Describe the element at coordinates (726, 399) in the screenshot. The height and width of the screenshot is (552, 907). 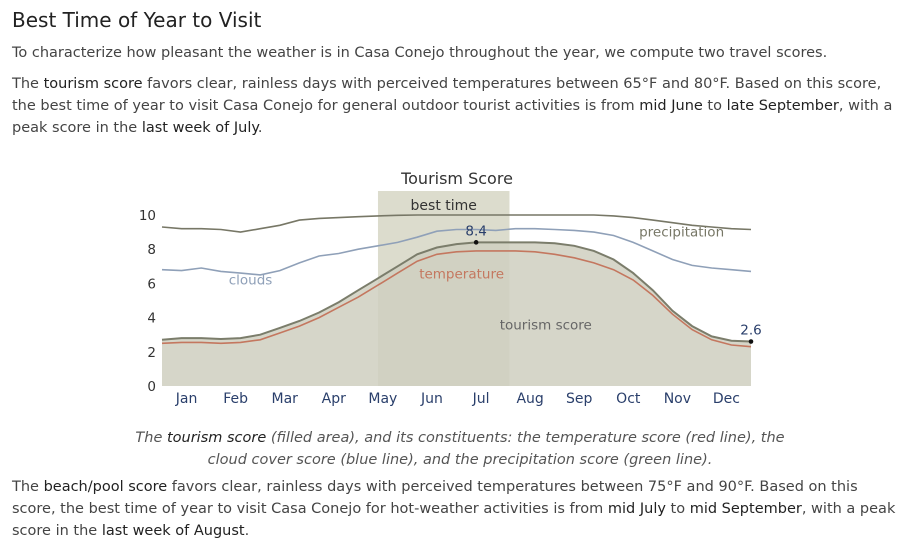
I see `x-tick-label: Dec` at that location.